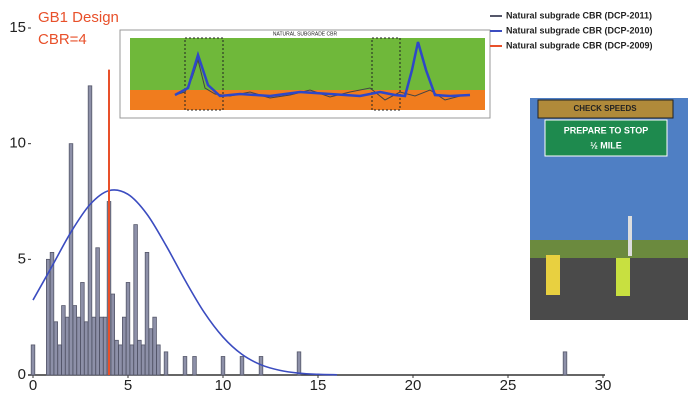 This screenshot has width=688, height=396. I want to click on legend-label: Natural subgrade CBR (DCP-2010), so click(579, 30).